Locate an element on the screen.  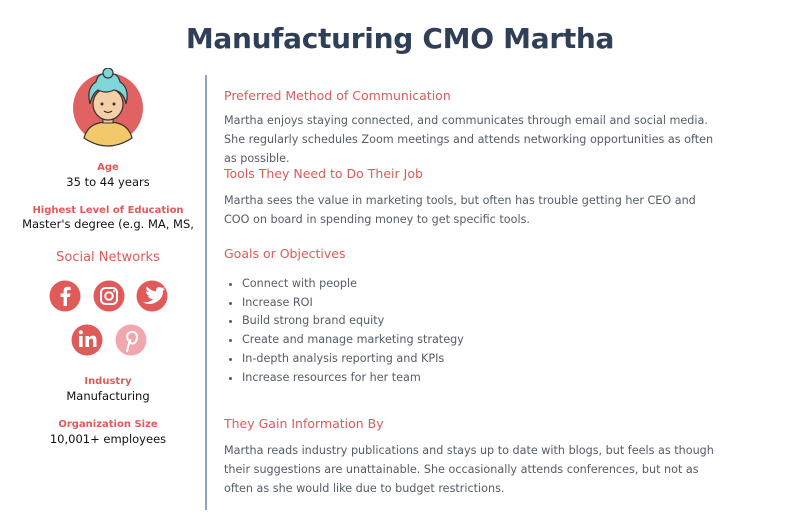
section-heading: Preferred Method of Communication is located at coordinates (337, 95).